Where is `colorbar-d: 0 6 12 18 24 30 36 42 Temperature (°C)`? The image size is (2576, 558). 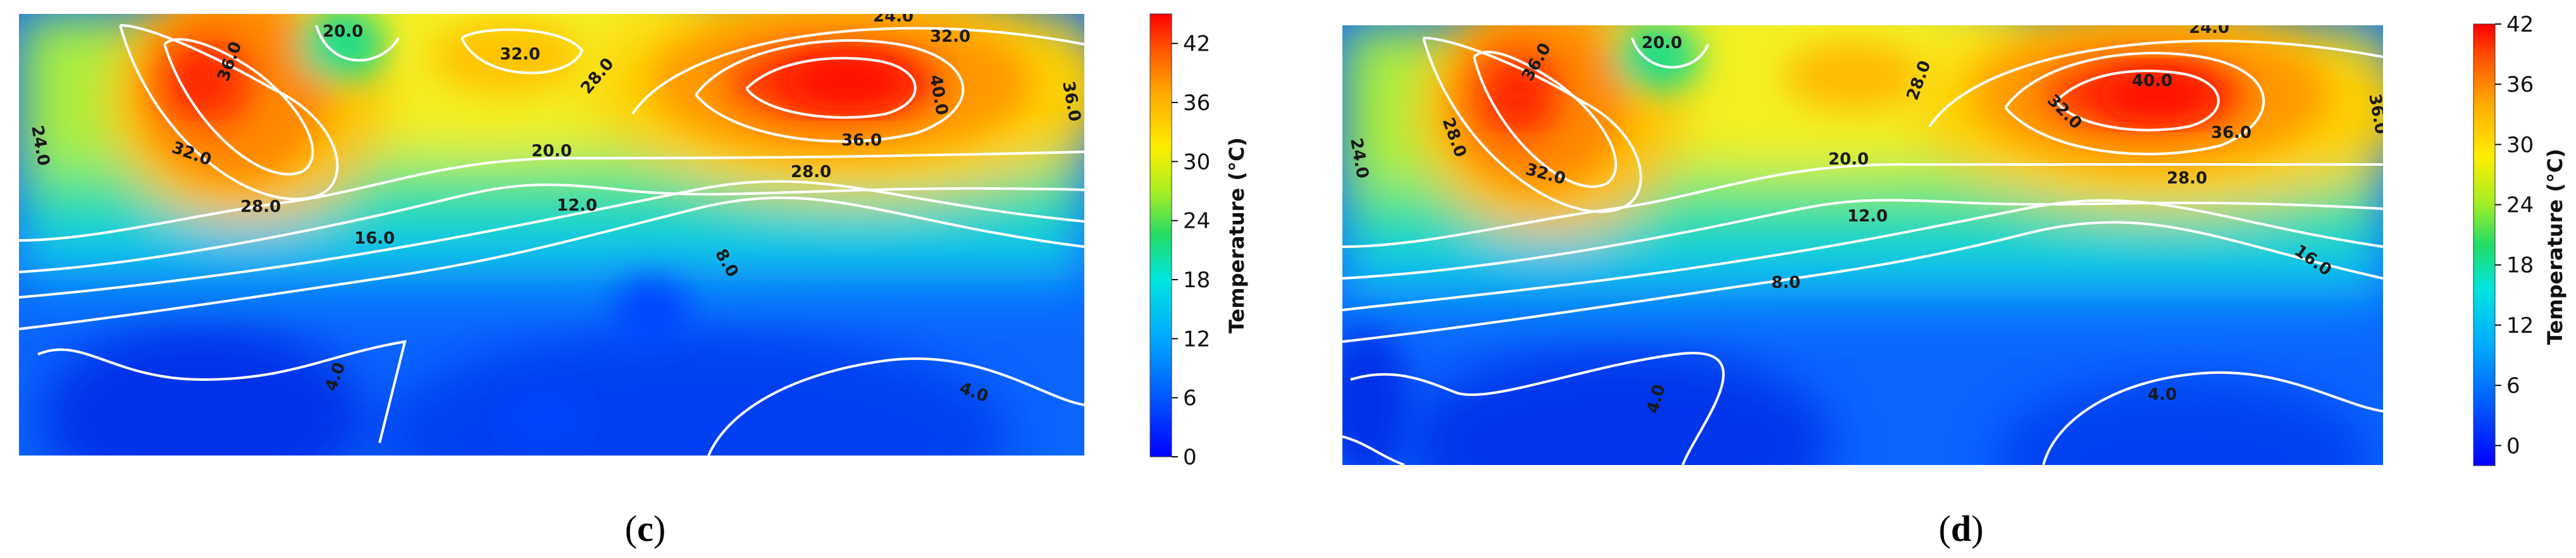
colorbar-d: 0 6 12 18 24 30 36 42 Temperature (°C) is located at coordinates (2520, 239).